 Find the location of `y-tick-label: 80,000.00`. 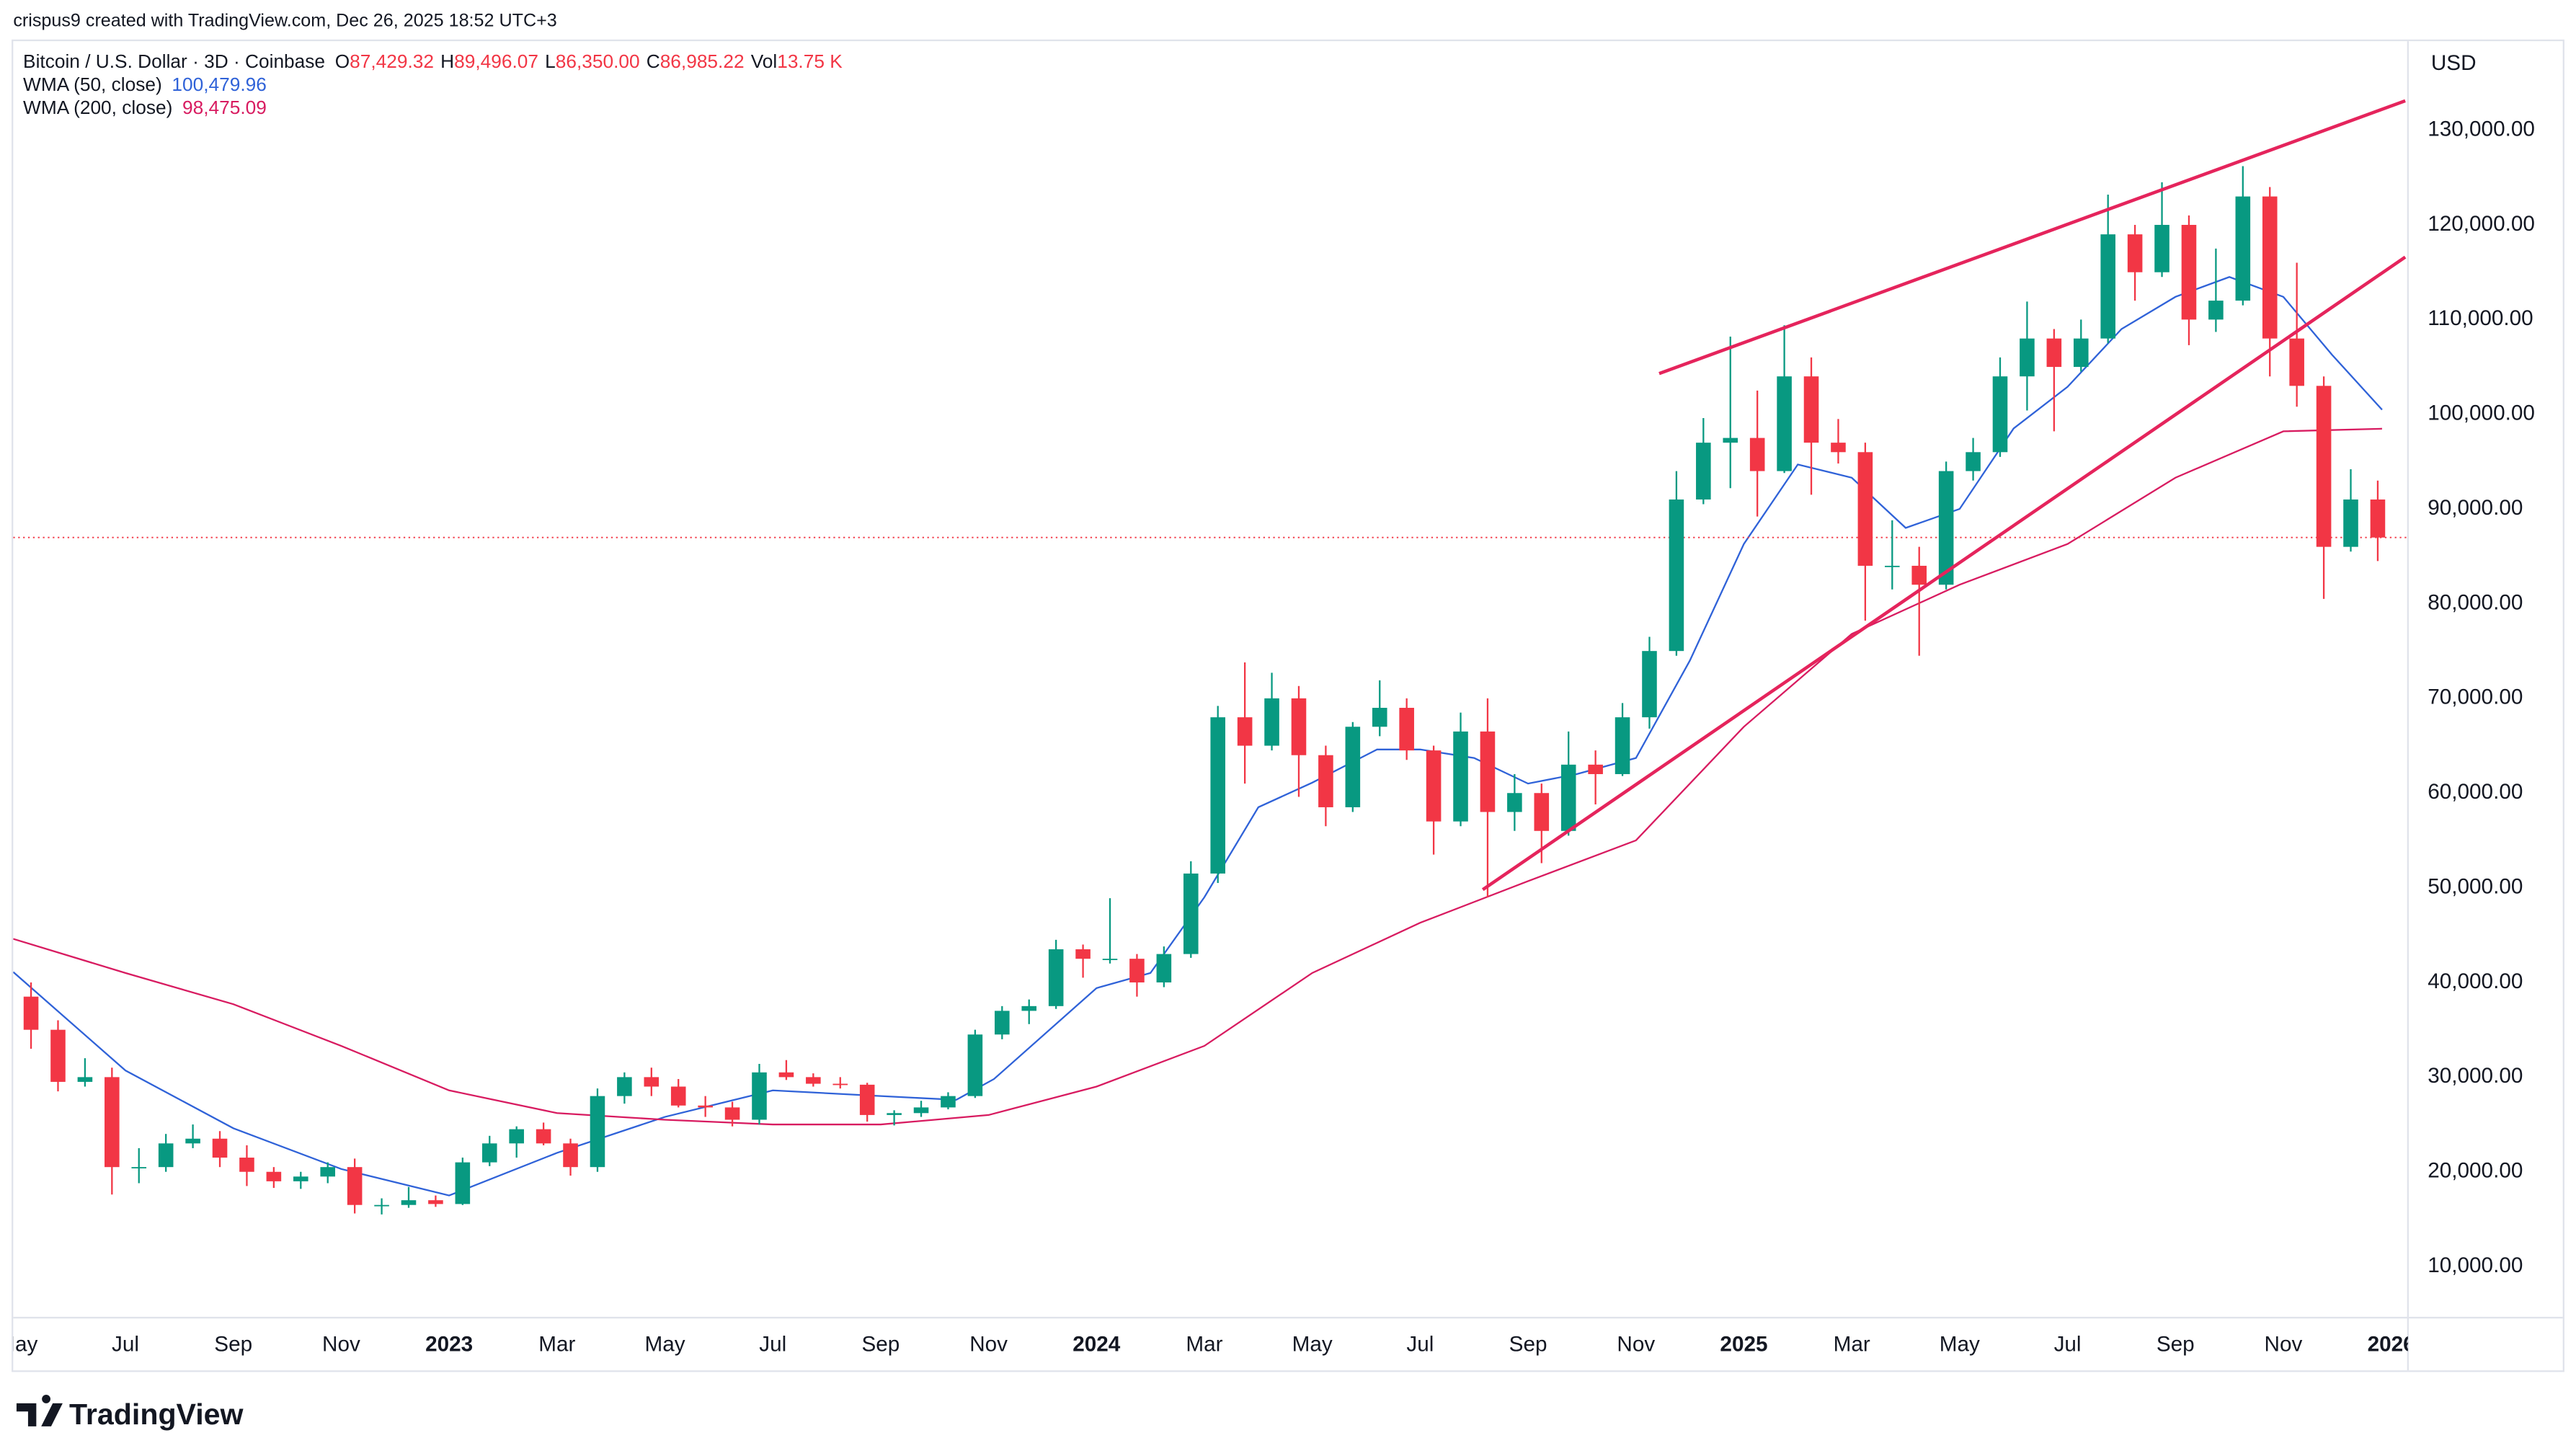

y-tick-label: 80,000.00 is located at coordinates (2475, 602).